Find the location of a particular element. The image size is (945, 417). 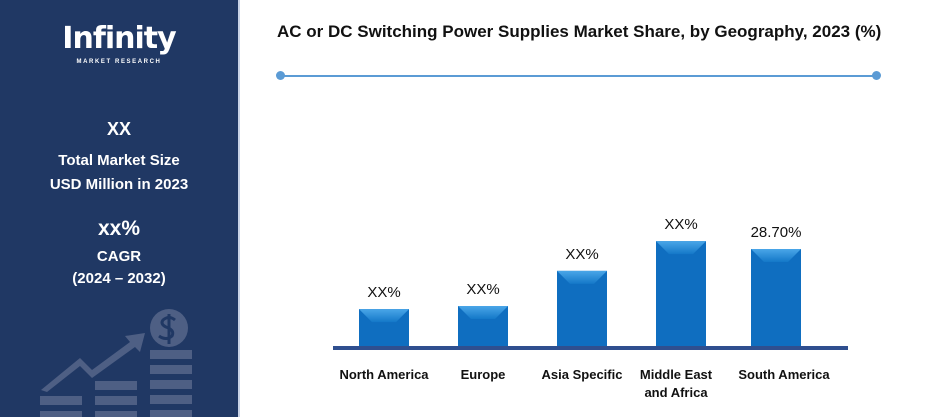

x-tick-label: South America is located at coordinates (784, 374).